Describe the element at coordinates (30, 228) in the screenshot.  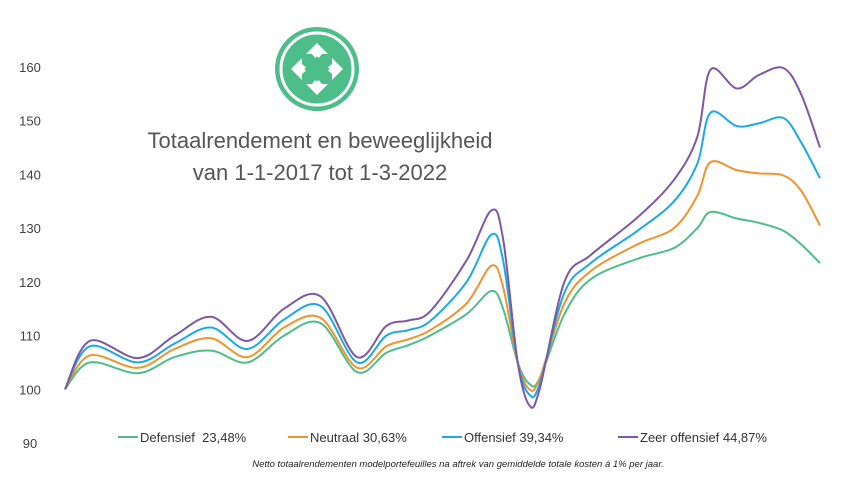
I see `y-tick-label: 130` at that location.